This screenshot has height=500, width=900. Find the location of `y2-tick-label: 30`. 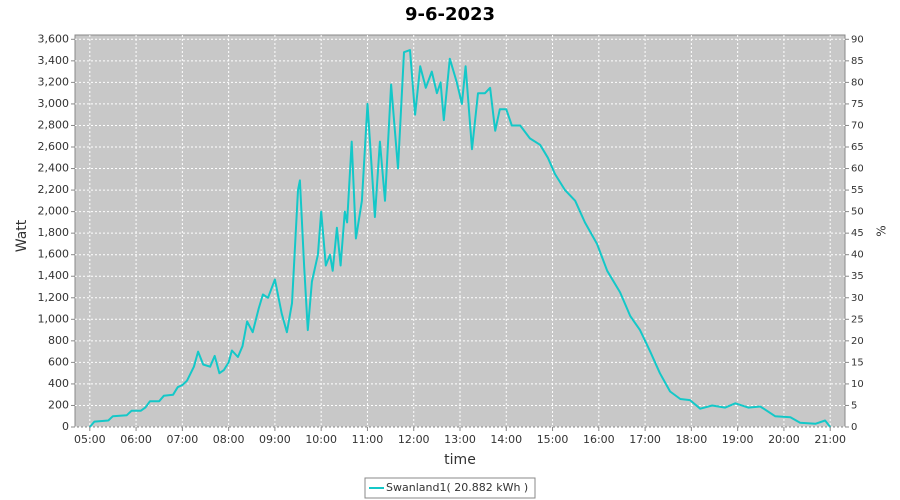

y2-tick-label: 30 is located at coordinates (857, 298).